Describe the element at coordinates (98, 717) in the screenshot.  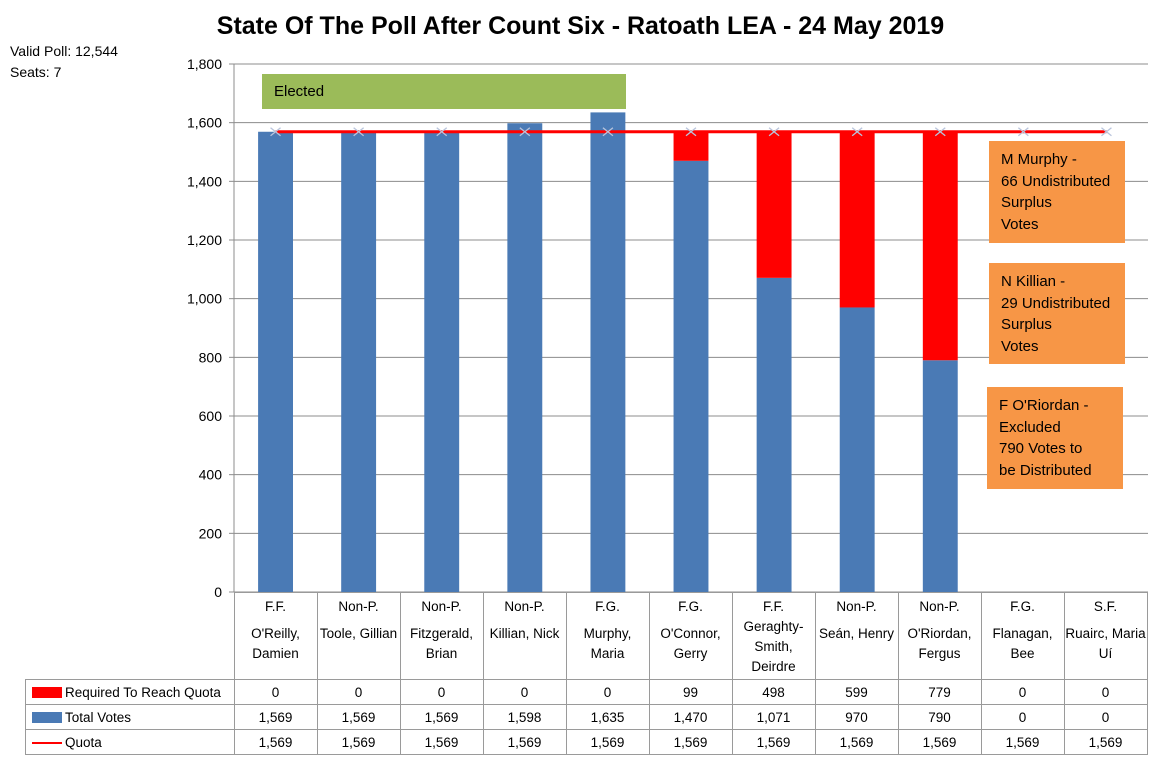
I see `series-name: Total Votes` at that location.